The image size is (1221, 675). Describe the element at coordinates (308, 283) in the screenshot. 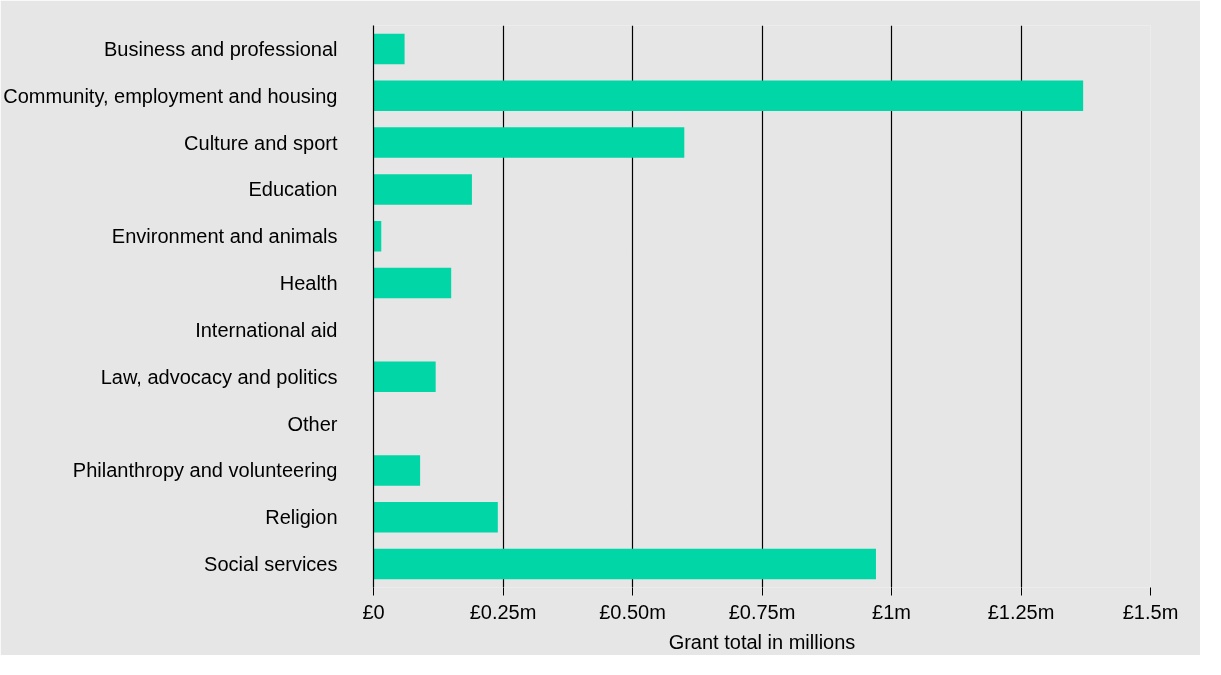

I see `y-tick-label: Health` at that location.